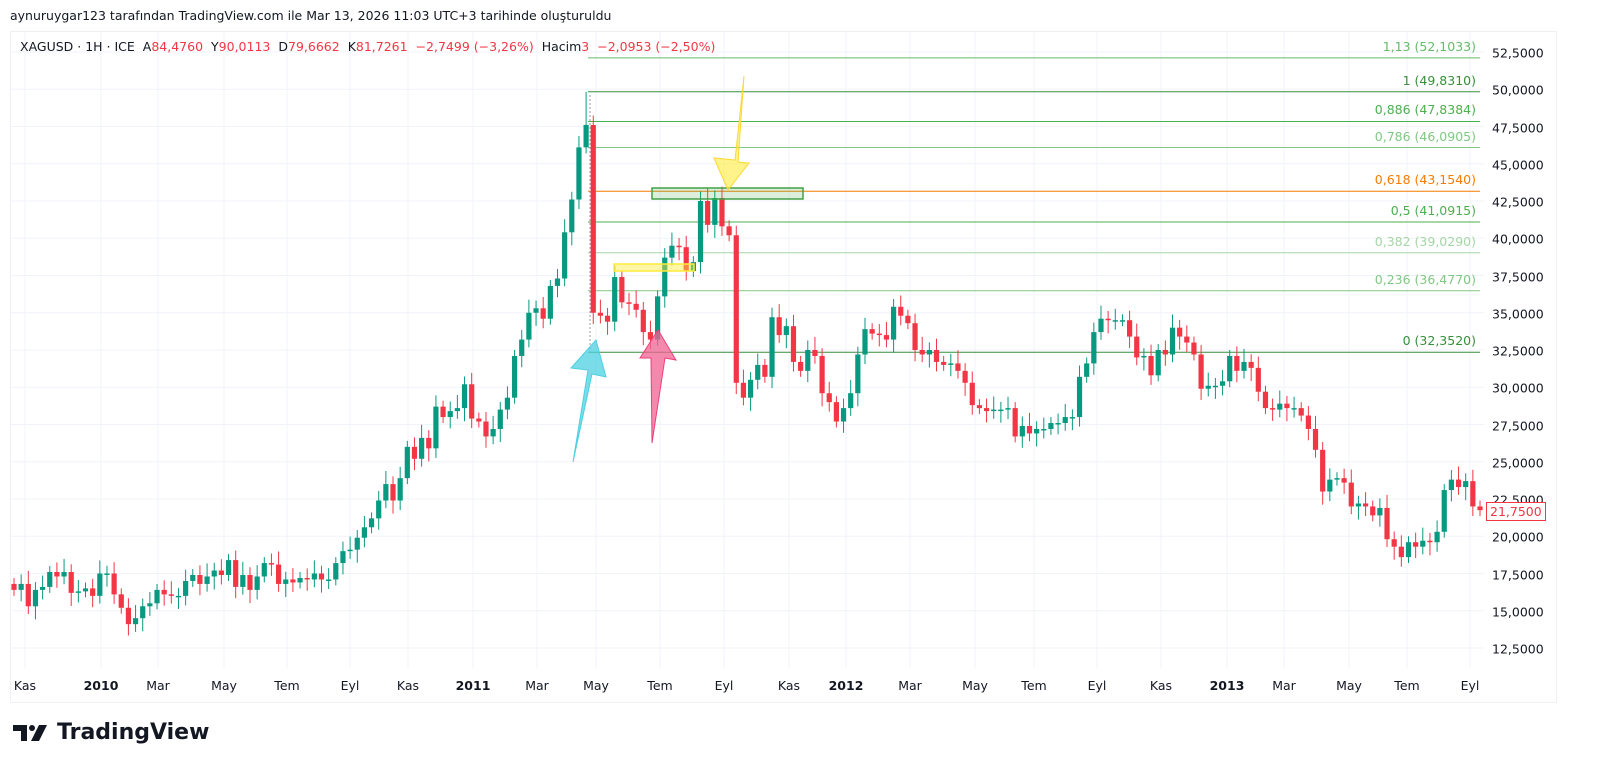  I want to click on yellow-zone-rectangle, so click(654, 267).